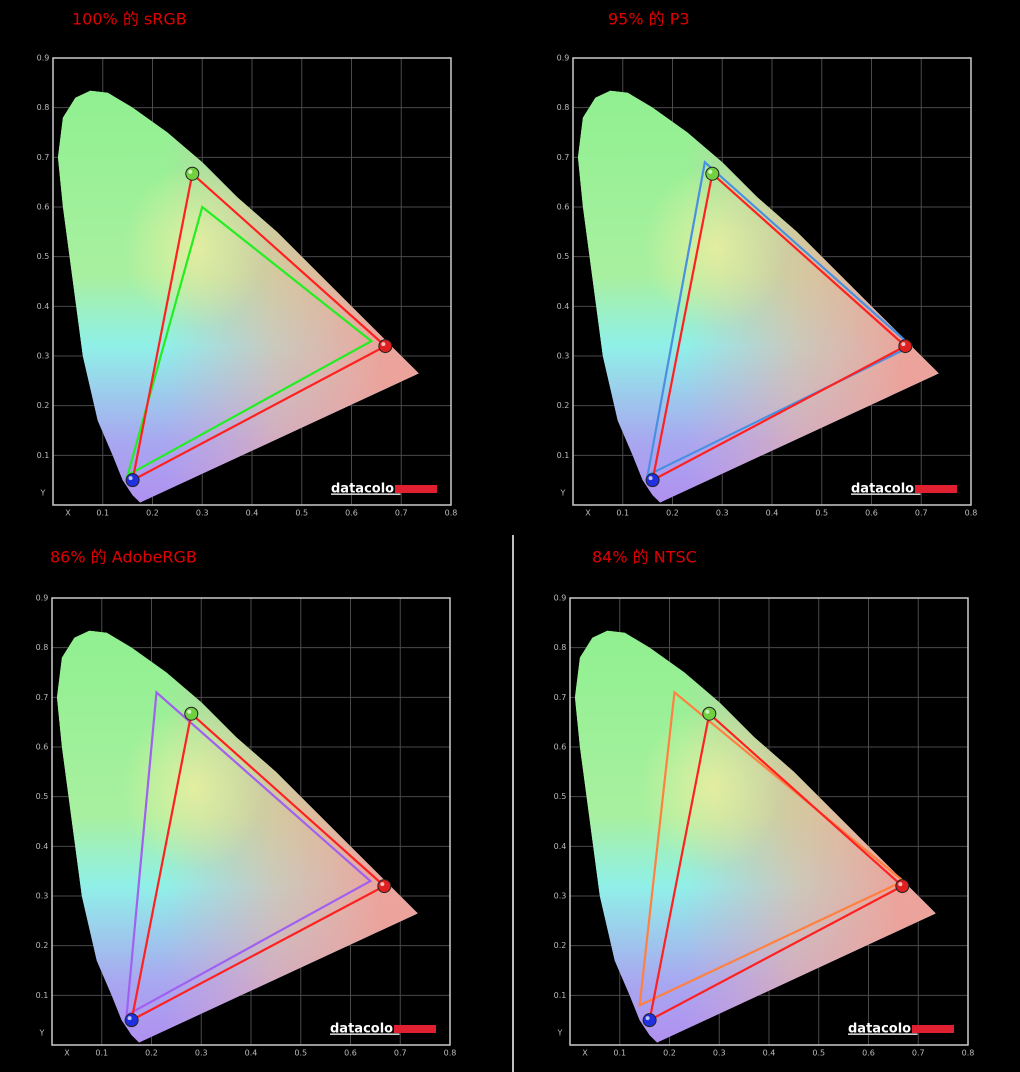 The height and width of the screenshot is (1072, 1020). I want to click on chart-title: 84% 的 NTSC, so click(644, 557).